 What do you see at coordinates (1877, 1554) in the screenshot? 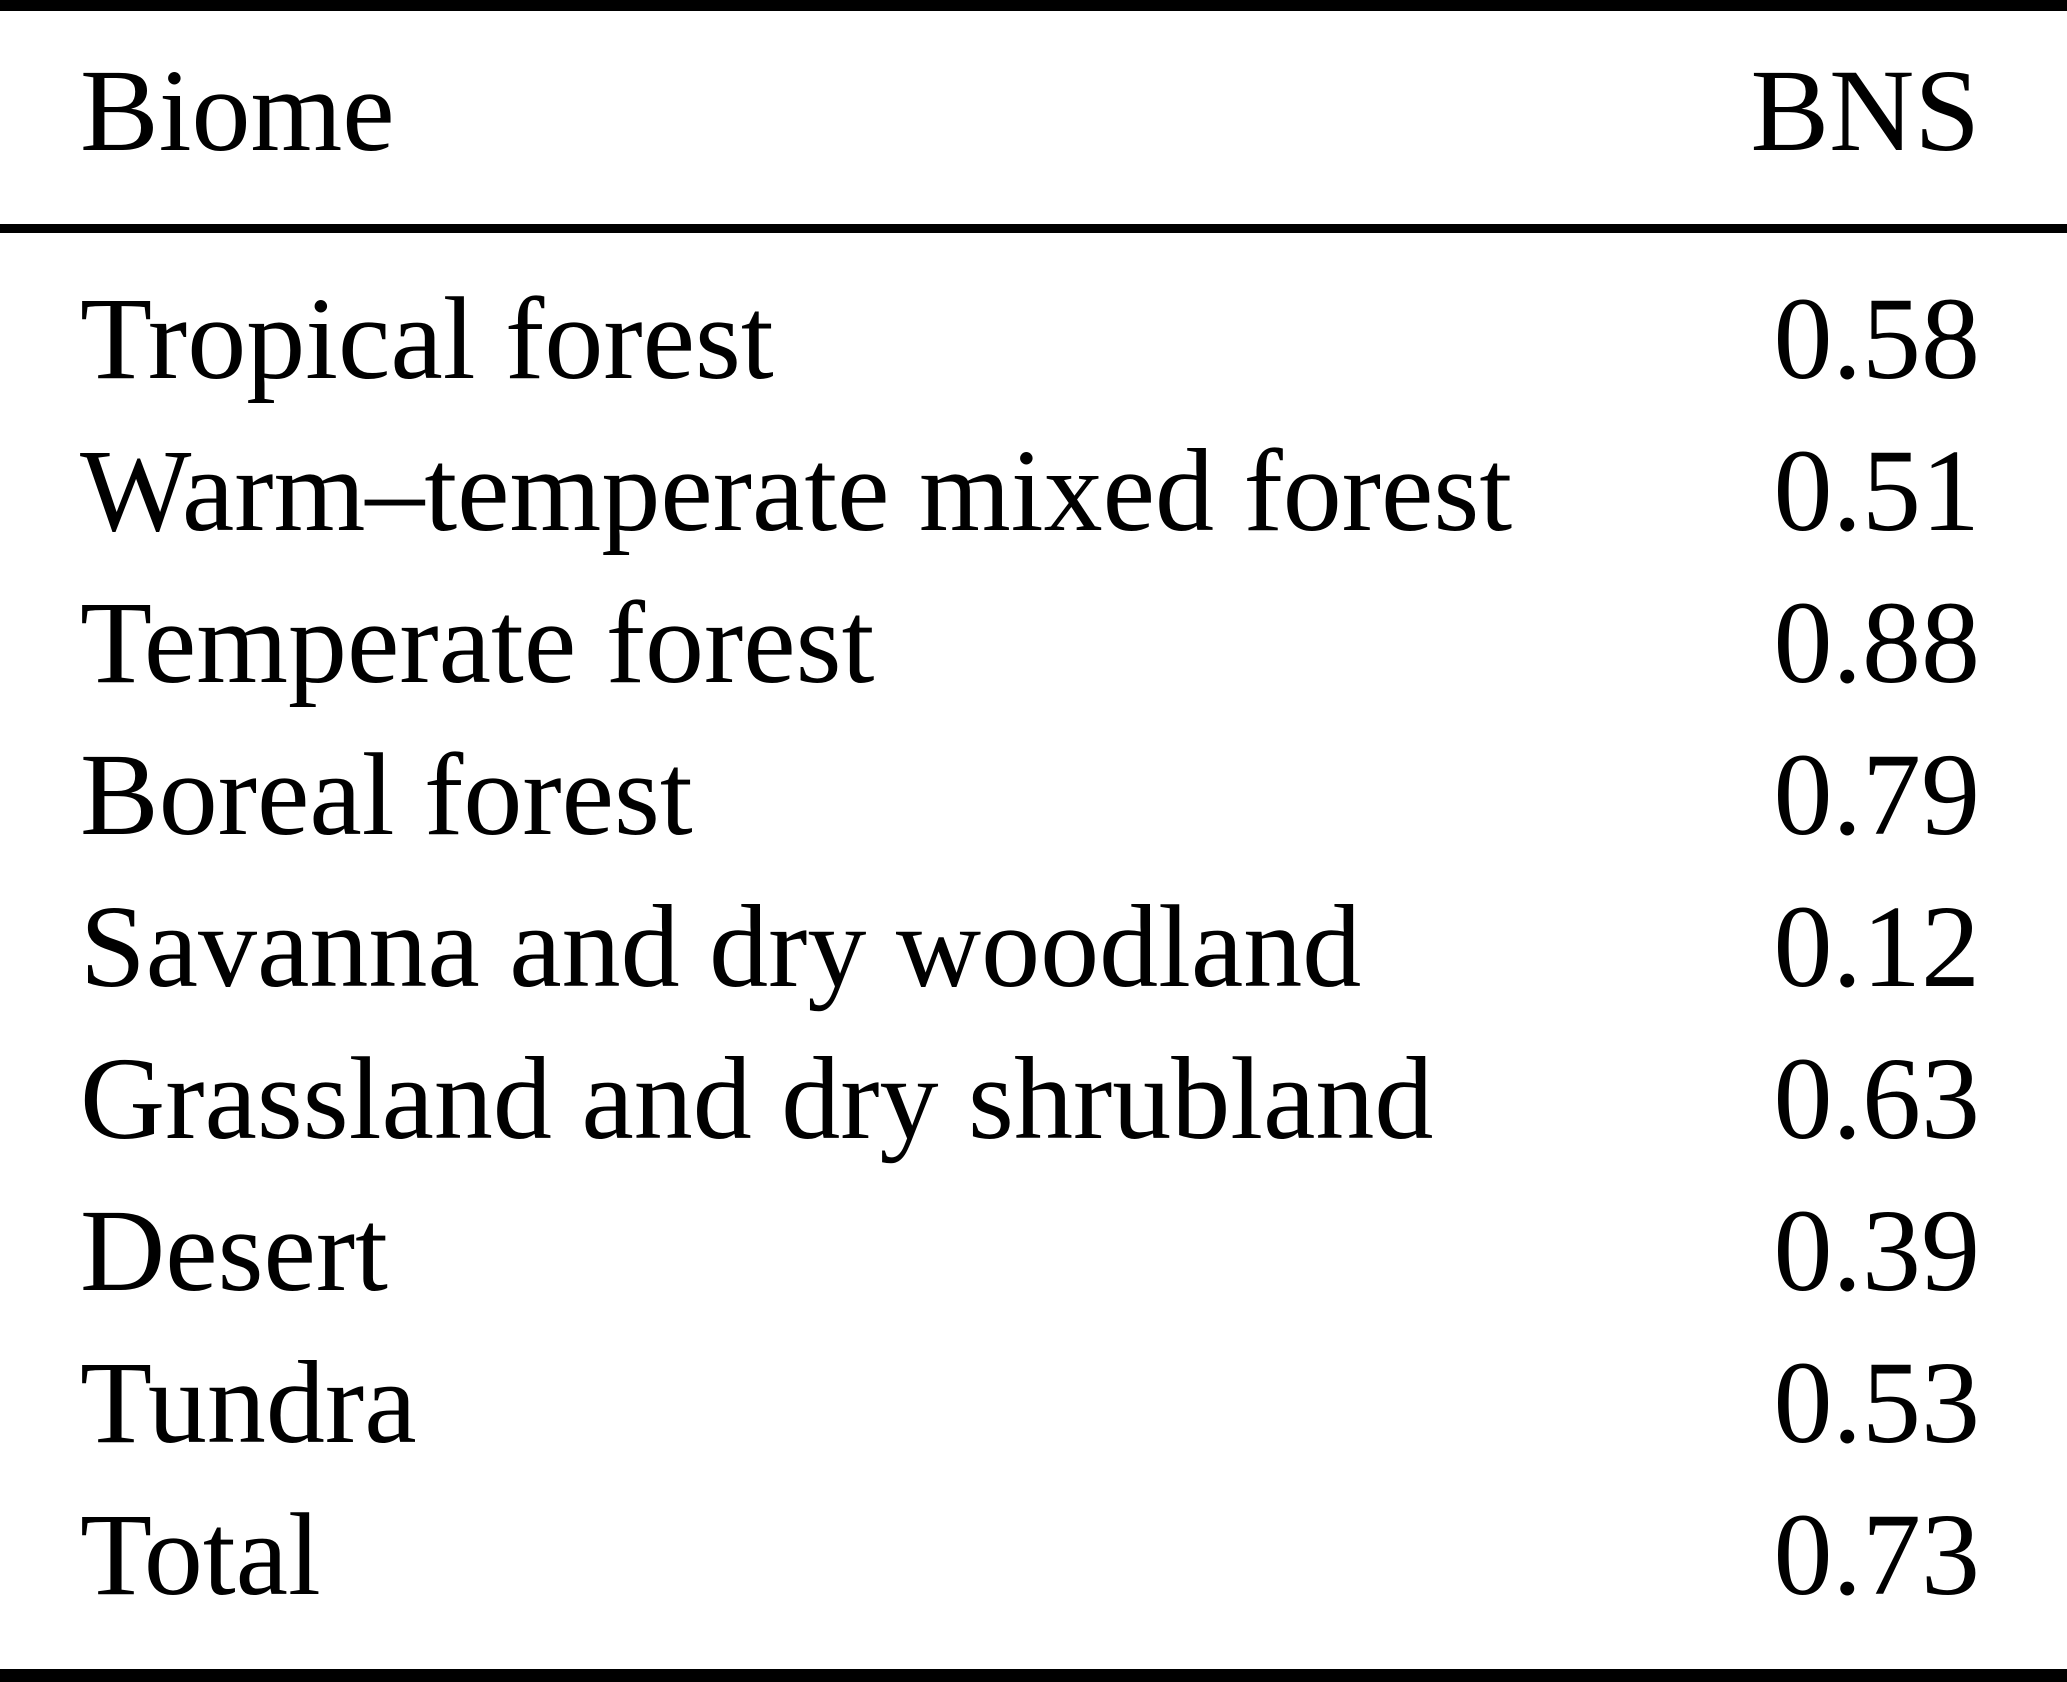
I see `bns-cell: 0.73` at bounding box center [1877, 1554].